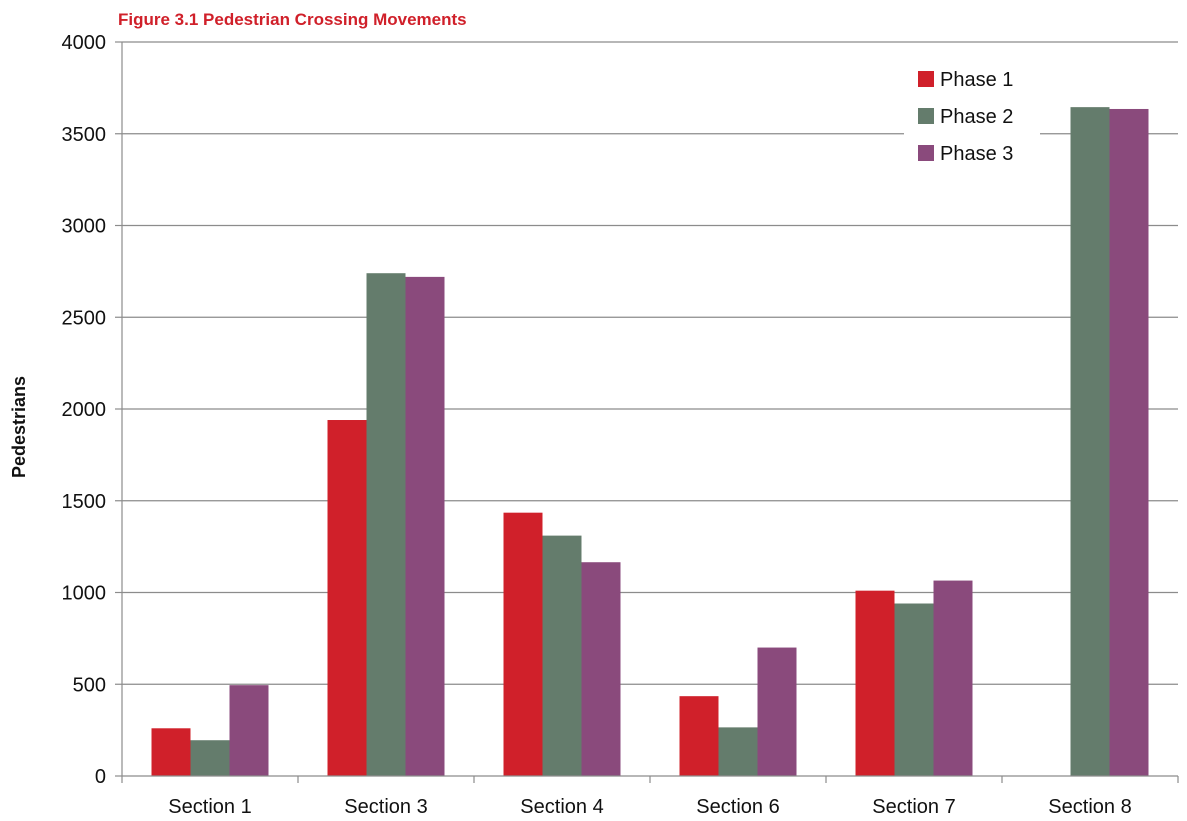 This screenshot has height=821, width=1187. I want to click on y-tick-label: 1500, so click(84, 502).